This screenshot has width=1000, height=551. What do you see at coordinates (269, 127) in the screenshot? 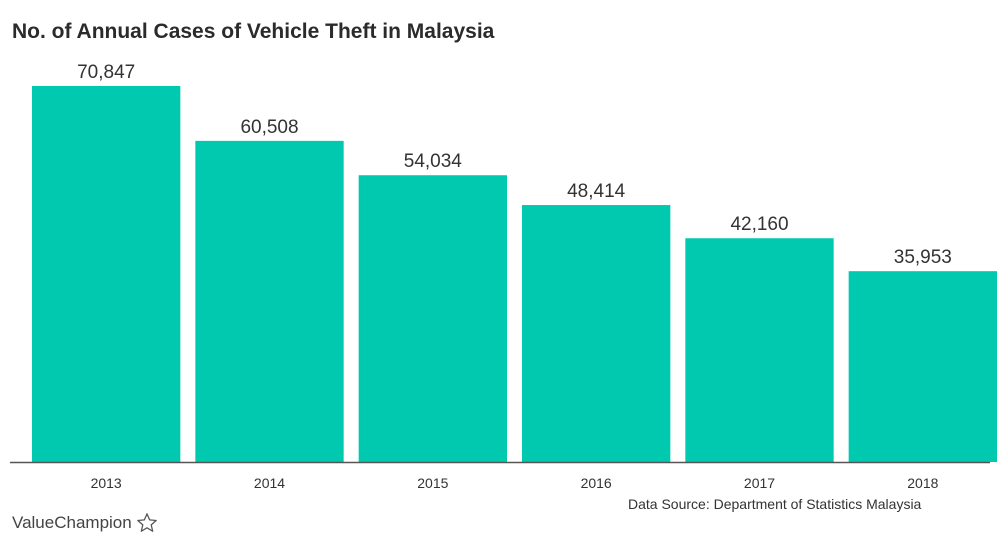
I see `value-label-2014: 60,508` at bounding box center [269, 127].